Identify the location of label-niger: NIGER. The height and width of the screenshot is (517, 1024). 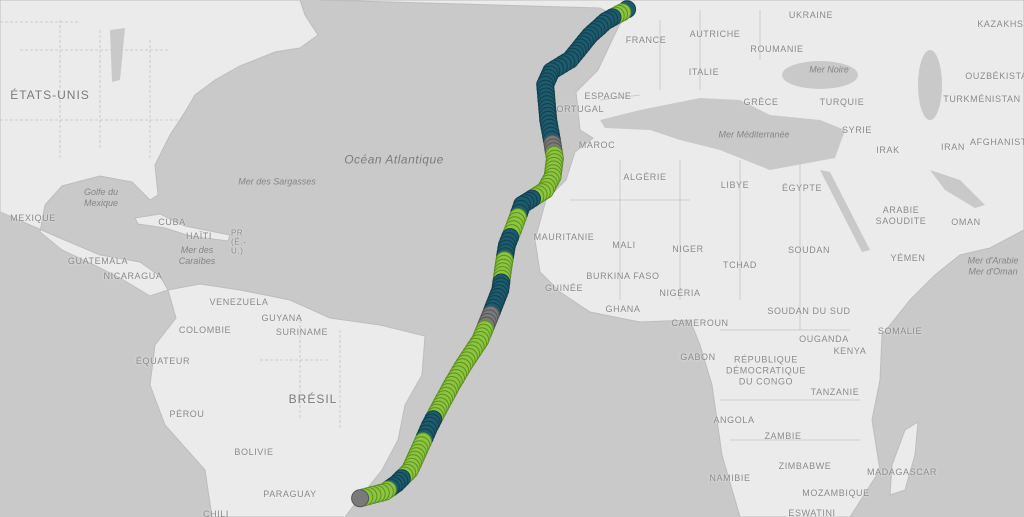
(688, 249).